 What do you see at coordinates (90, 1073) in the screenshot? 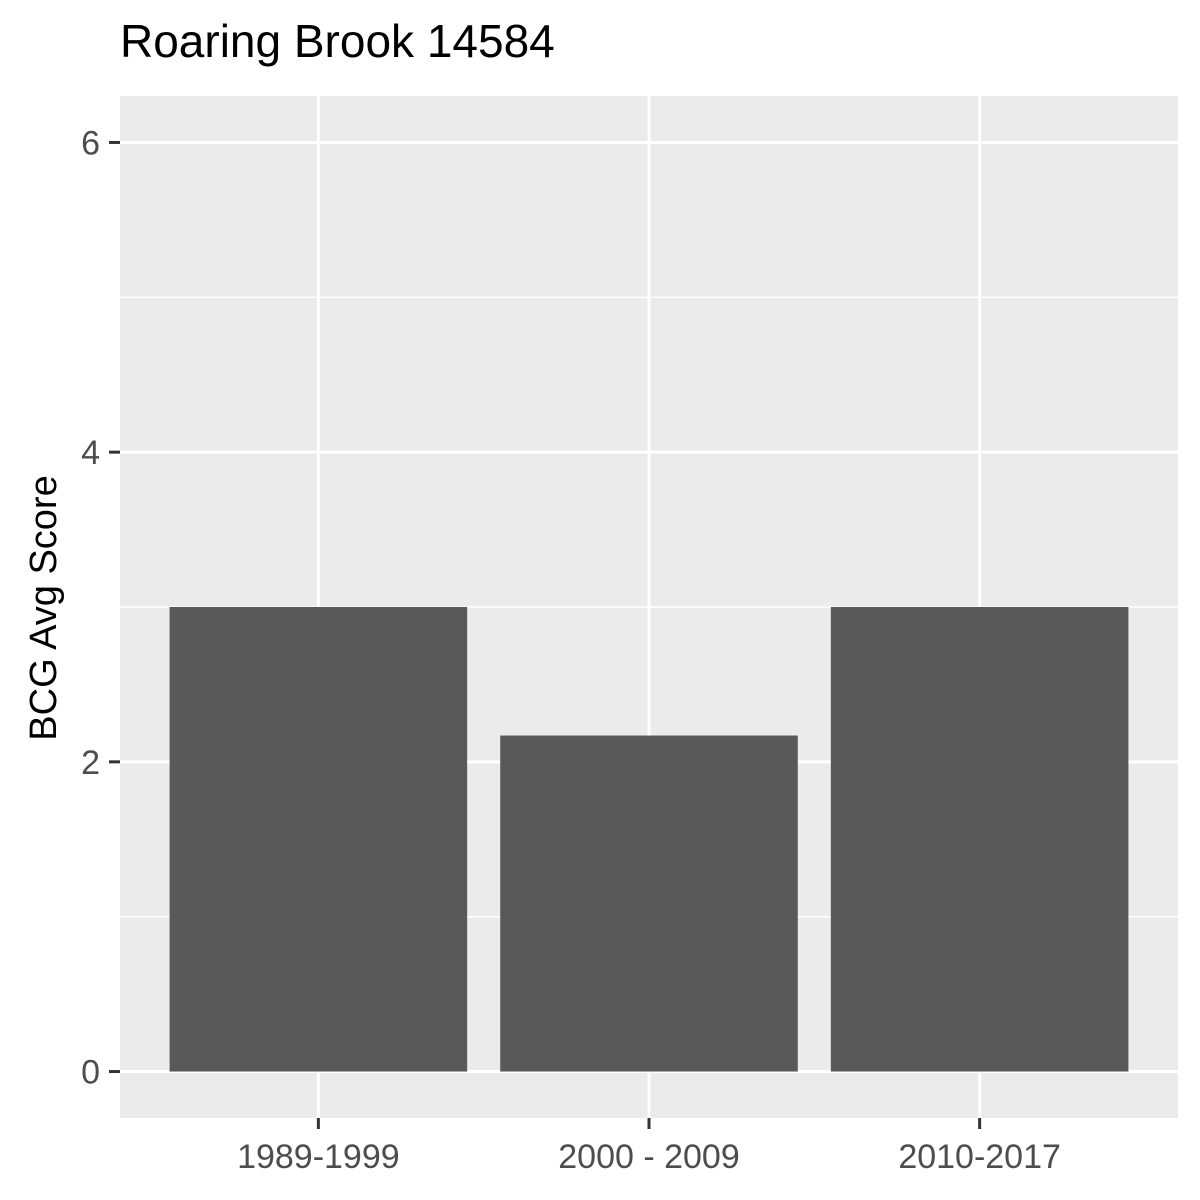
I see `y-tick-label: 0` at bounding box center [90, 1073].